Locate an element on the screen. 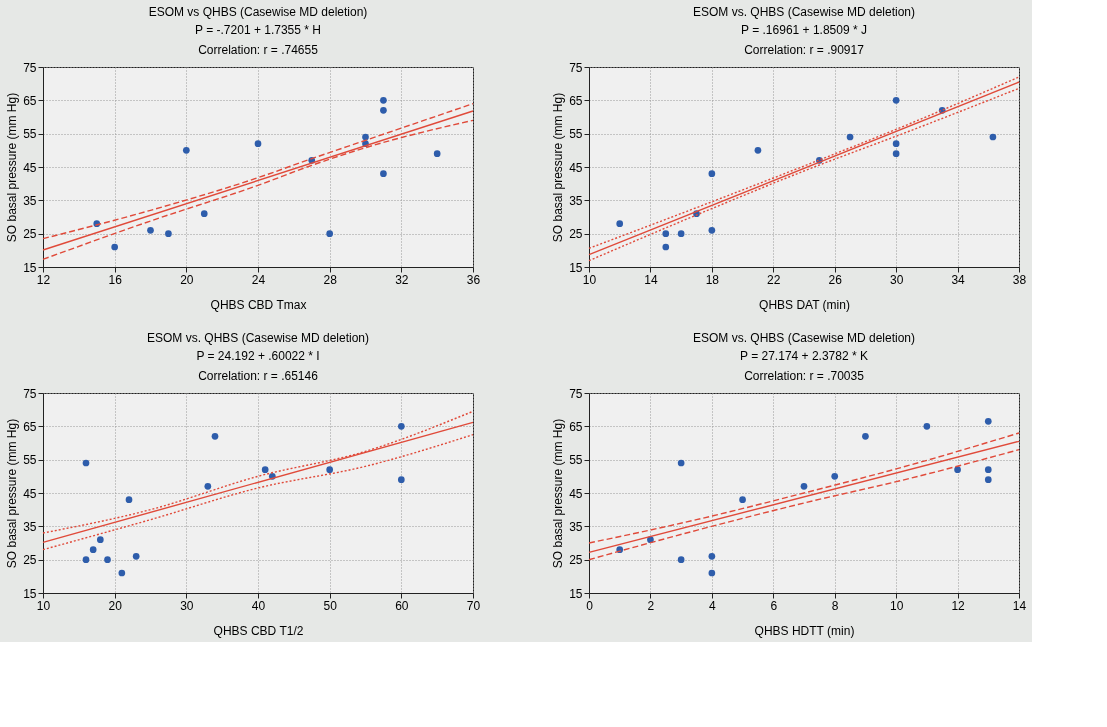 The height and width of the screenshot is (727, 1107). x-tick-label: 22 is located at coordinates (774, 279).